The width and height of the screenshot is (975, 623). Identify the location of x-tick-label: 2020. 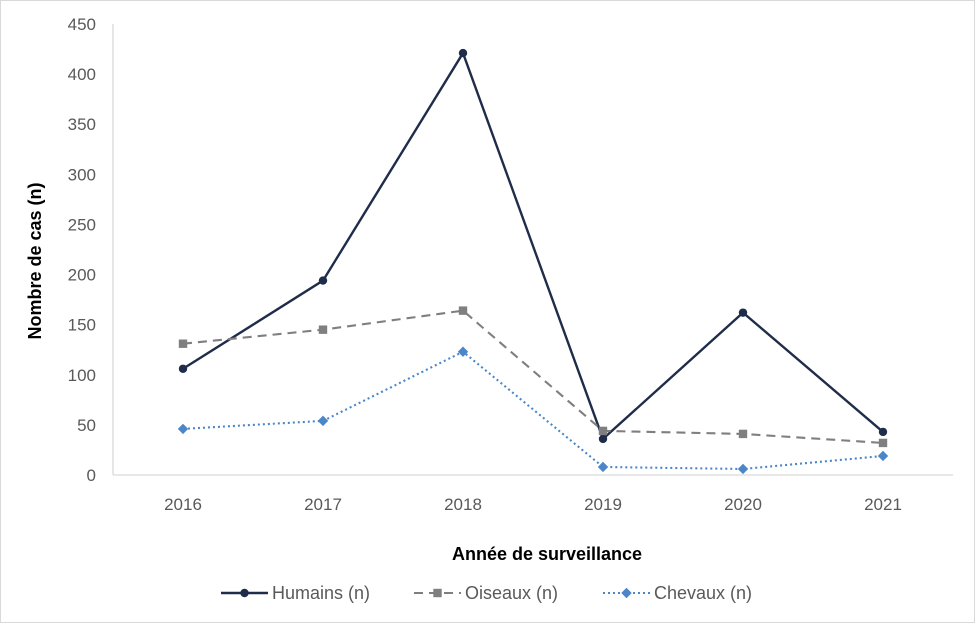
(743, 504).